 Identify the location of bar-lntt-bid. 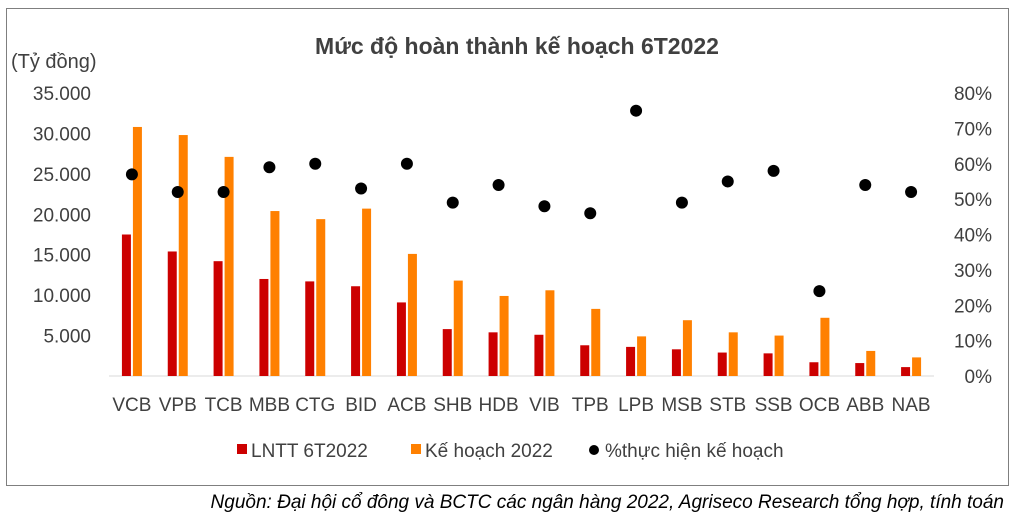
(356, 331).